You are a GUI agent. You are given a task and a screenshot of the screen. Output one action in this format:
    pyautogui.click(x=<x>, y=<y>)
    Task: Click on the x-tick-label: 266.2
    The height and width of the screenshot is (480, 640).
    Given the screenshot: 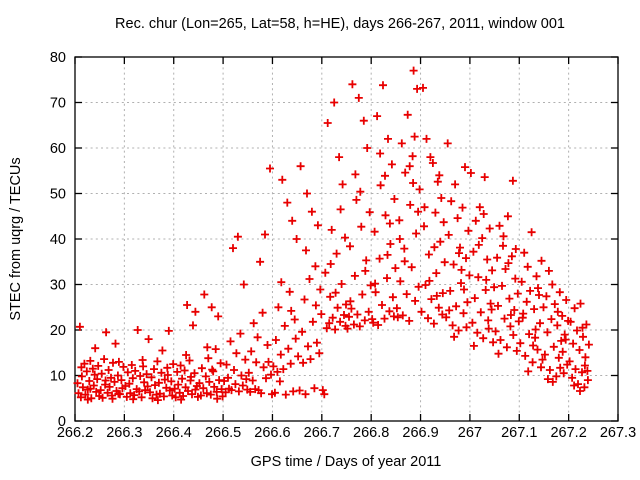 What is the action you would take?
    pyautogui.click(x=75, y=433)
    